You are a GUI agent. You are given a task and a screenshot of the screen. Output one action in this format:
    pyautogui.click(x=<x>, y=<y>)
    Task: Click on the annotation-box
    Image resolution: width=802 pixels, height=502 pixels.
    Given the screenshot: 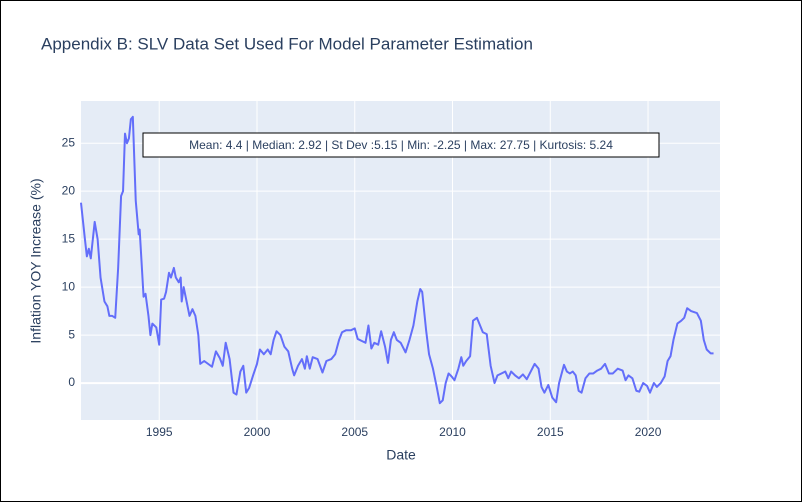 What is the action you would take?
    pyautogui.click(x=401, y=145)
    